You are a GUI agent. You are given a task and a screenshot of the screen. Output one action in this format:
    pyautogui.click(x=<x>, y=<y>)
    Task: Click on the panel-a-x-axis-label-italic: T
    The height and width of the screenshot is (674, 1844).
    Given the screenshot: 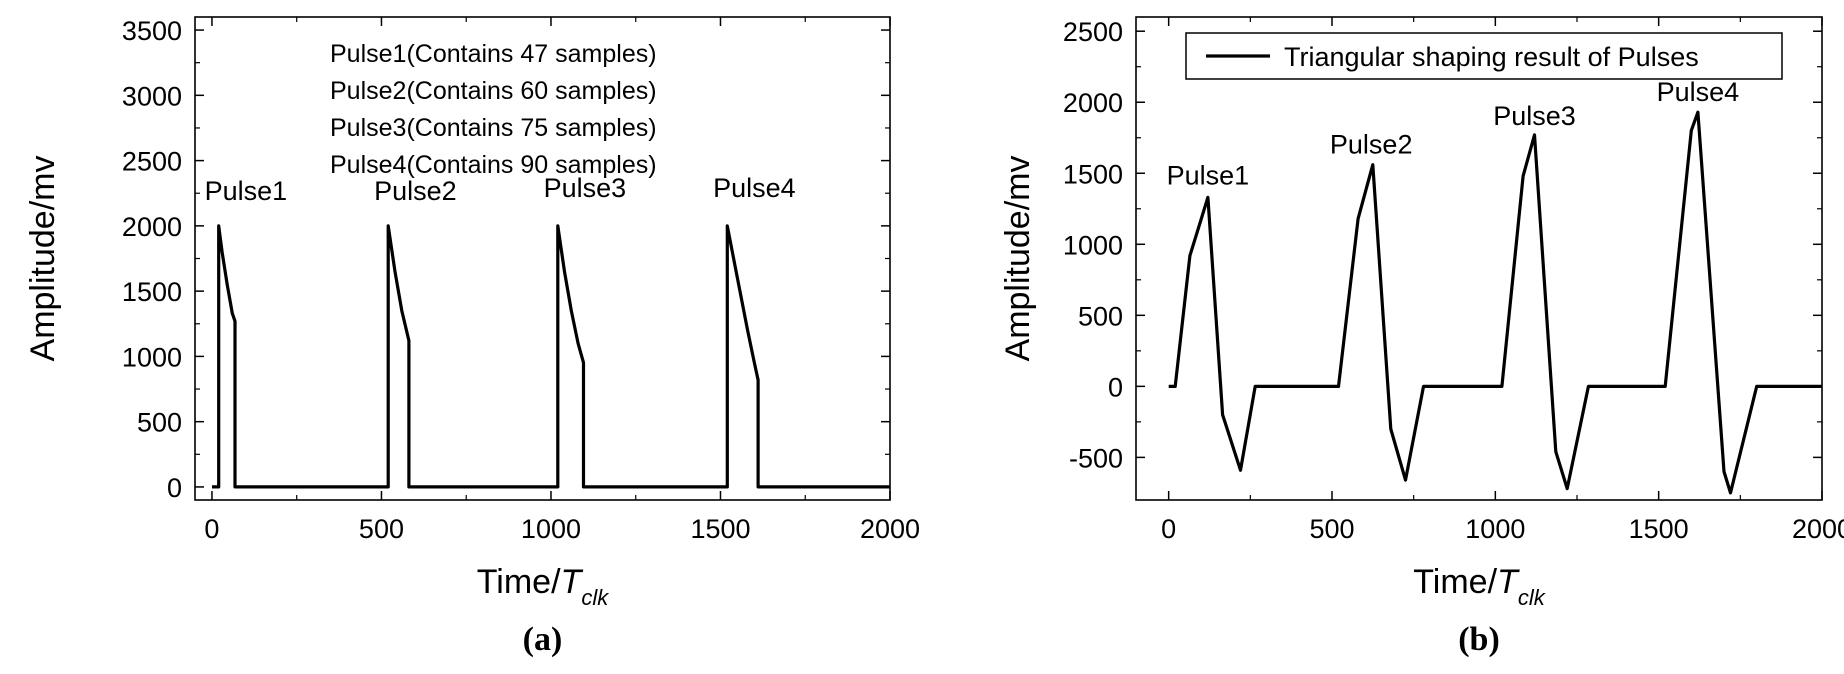 What is the action you would take?
    pyautogui.click(x=572, y=582)
    